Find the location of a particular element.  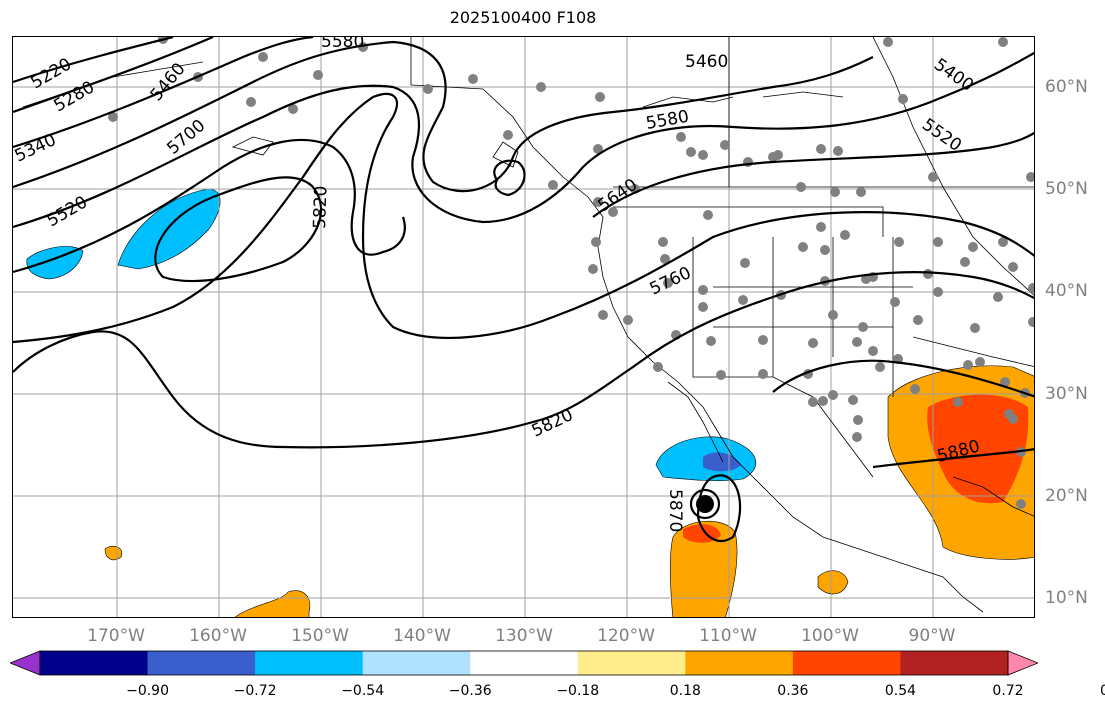

lon-label: 110°W is located at coordinates (728, 636).